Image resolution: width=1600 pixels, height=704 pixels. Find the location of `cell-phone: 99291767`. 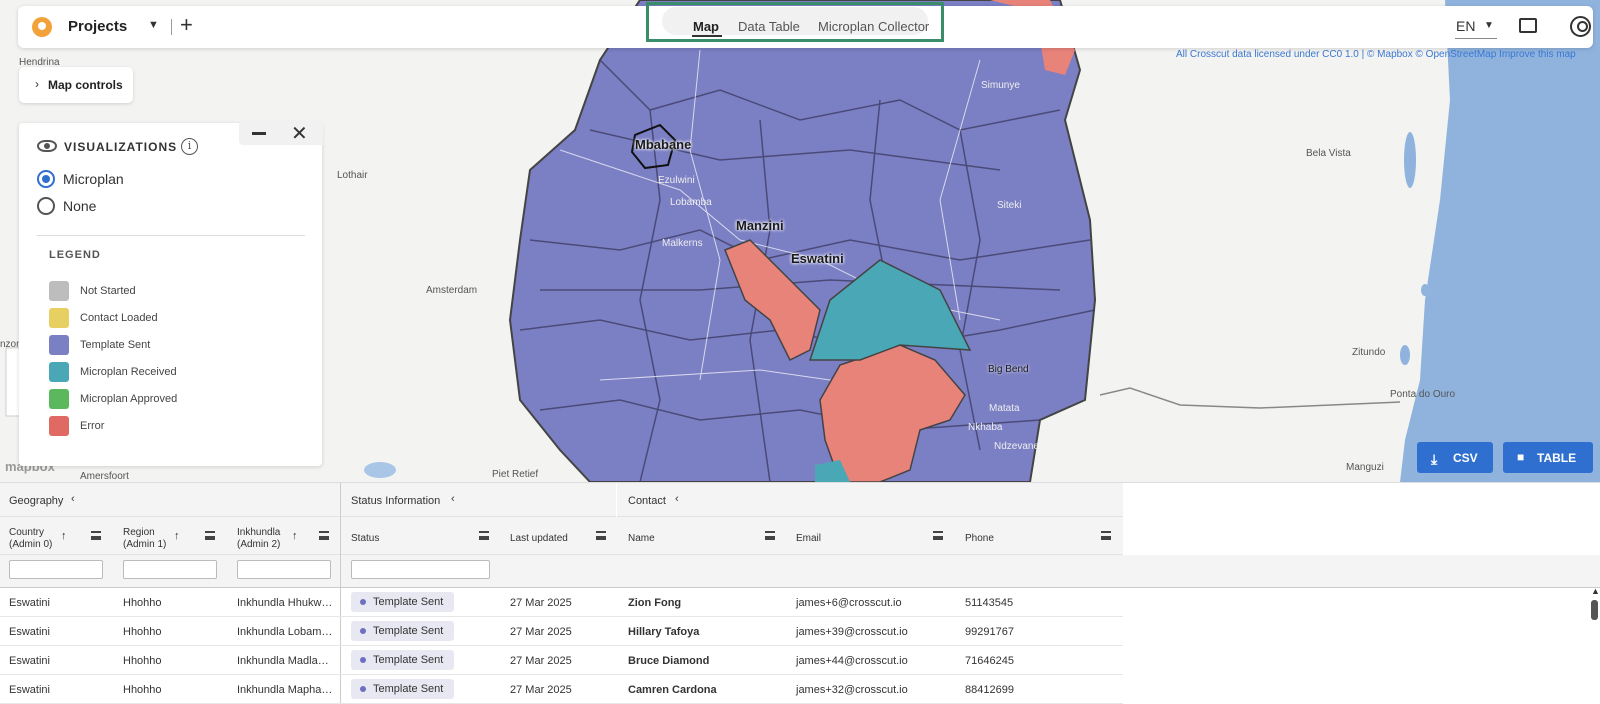

cell-phone: 99291767 is located at coordinates (989, 632).